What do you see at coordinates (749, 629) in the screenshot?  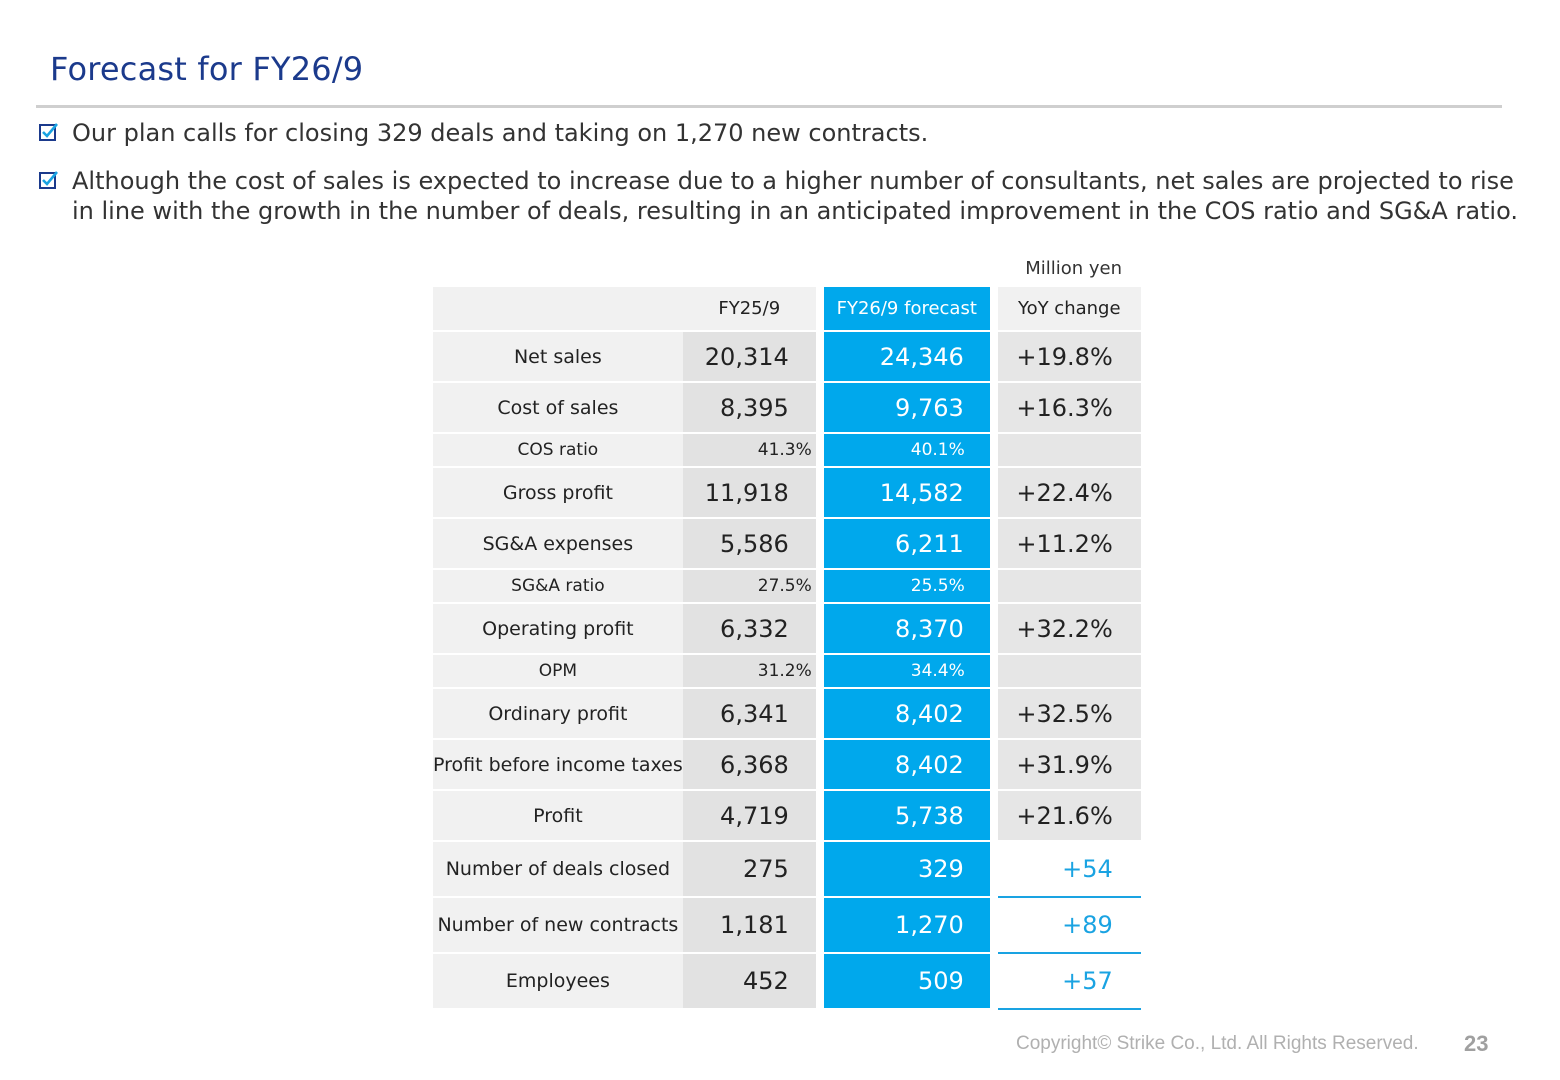 I see `row-prev-value: 6,332` at bounding box center [749, 629].